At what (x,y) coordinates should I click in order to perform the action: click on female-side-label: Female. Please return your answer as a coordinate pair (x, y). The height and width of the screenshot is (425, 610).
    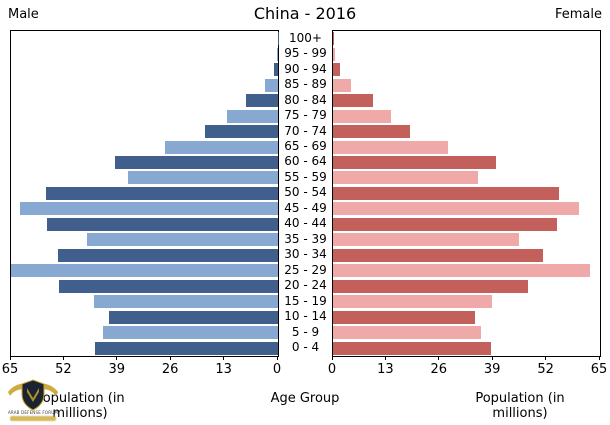
    Looking at the image, I should click on (578, 14).